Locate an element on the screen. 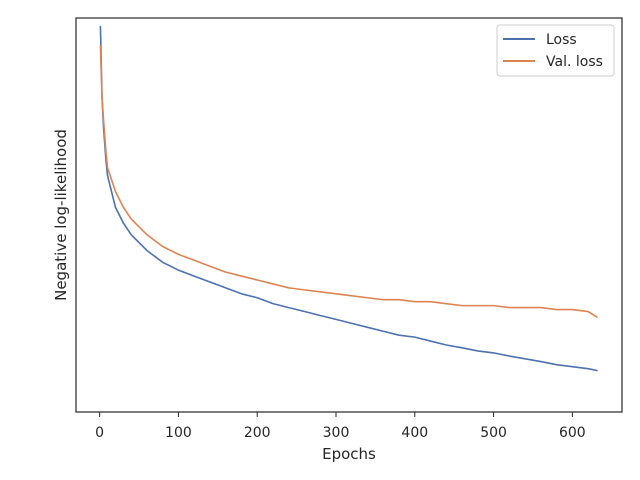  x-tick-label: 200 is located at coordinates (257, 433).